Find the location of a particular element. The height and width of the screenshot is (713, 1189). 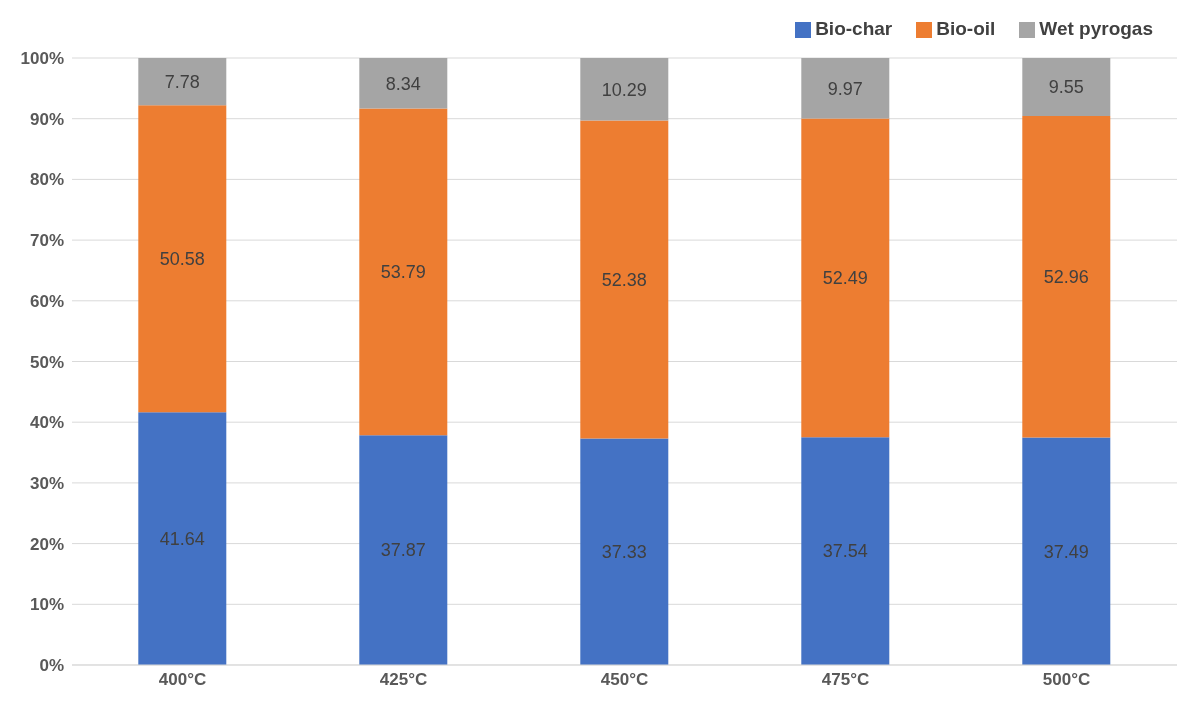

x-tick-label: 475°C is located at coordinates (845, 680).